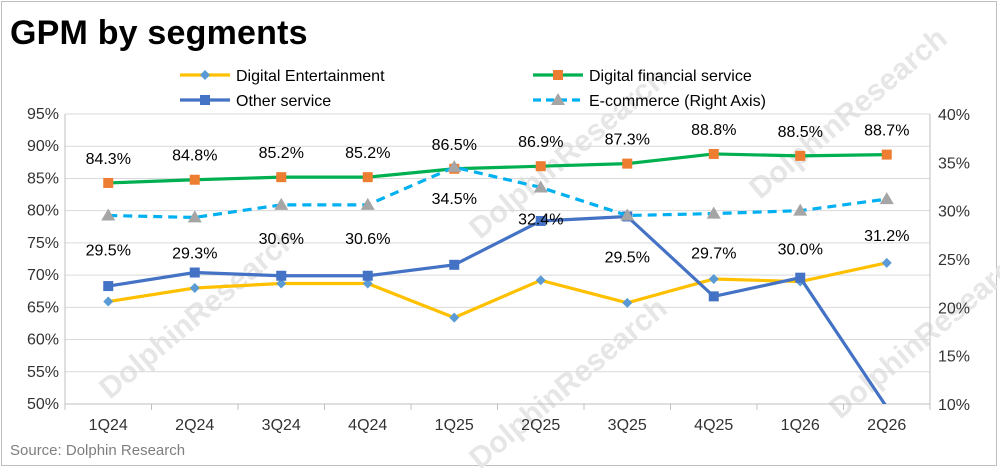  I want to click on data-label: 88.5%, so click(800, 132).